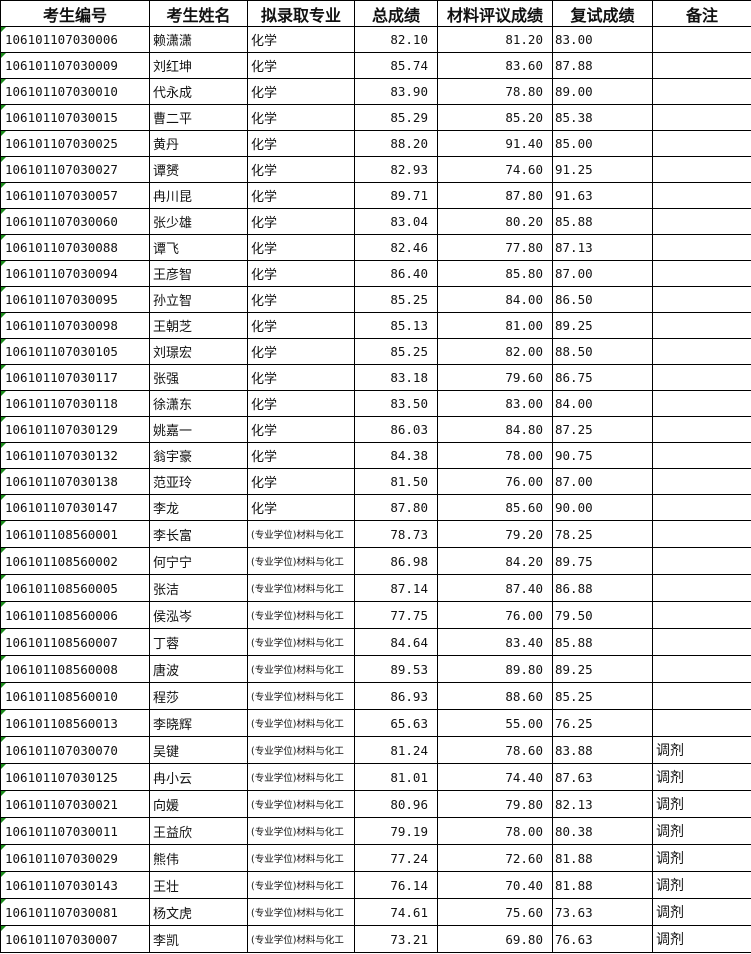  What do you see at coordinates (198, 696) in the screenshot?
I see `candidate-name-cell: 程莎` at bounding box center [198, 696].